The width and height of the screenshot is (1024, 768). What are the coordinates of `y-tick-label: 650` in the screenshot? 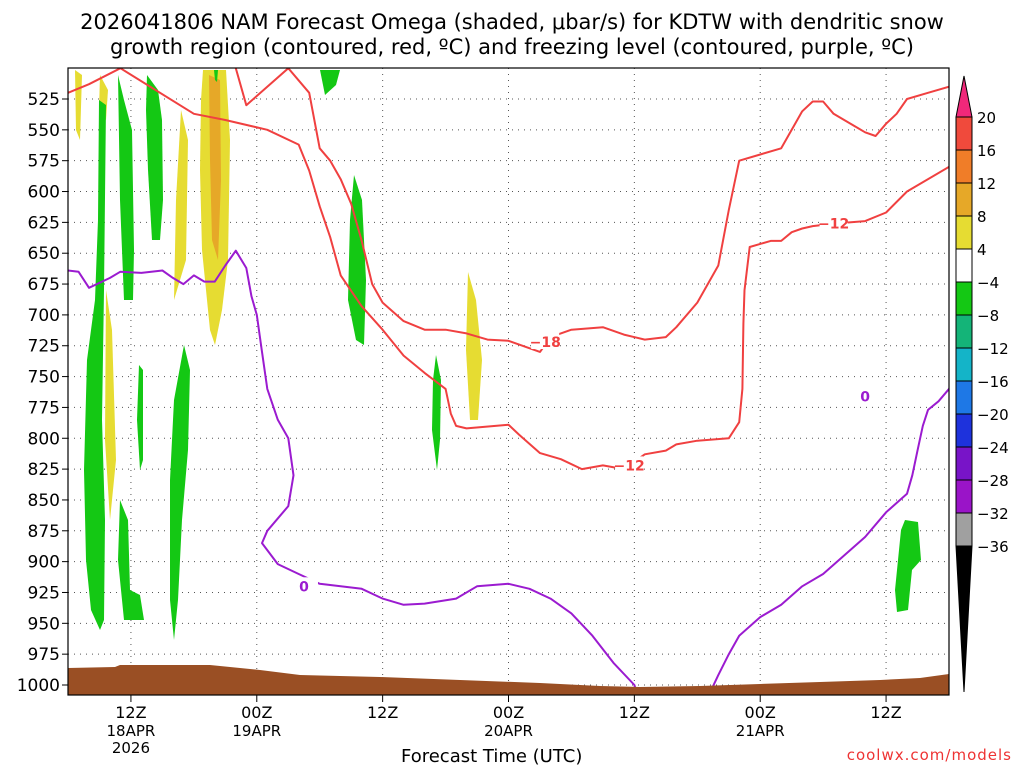 It's located at (44, 254).